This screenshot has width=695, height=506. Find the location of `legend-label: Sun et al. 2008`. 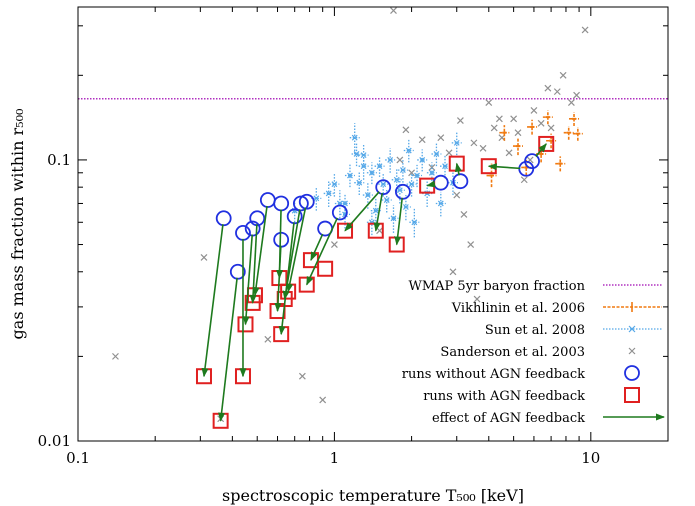

legend-label: Sun et al. 2008 is located at coordinates (535, 330).